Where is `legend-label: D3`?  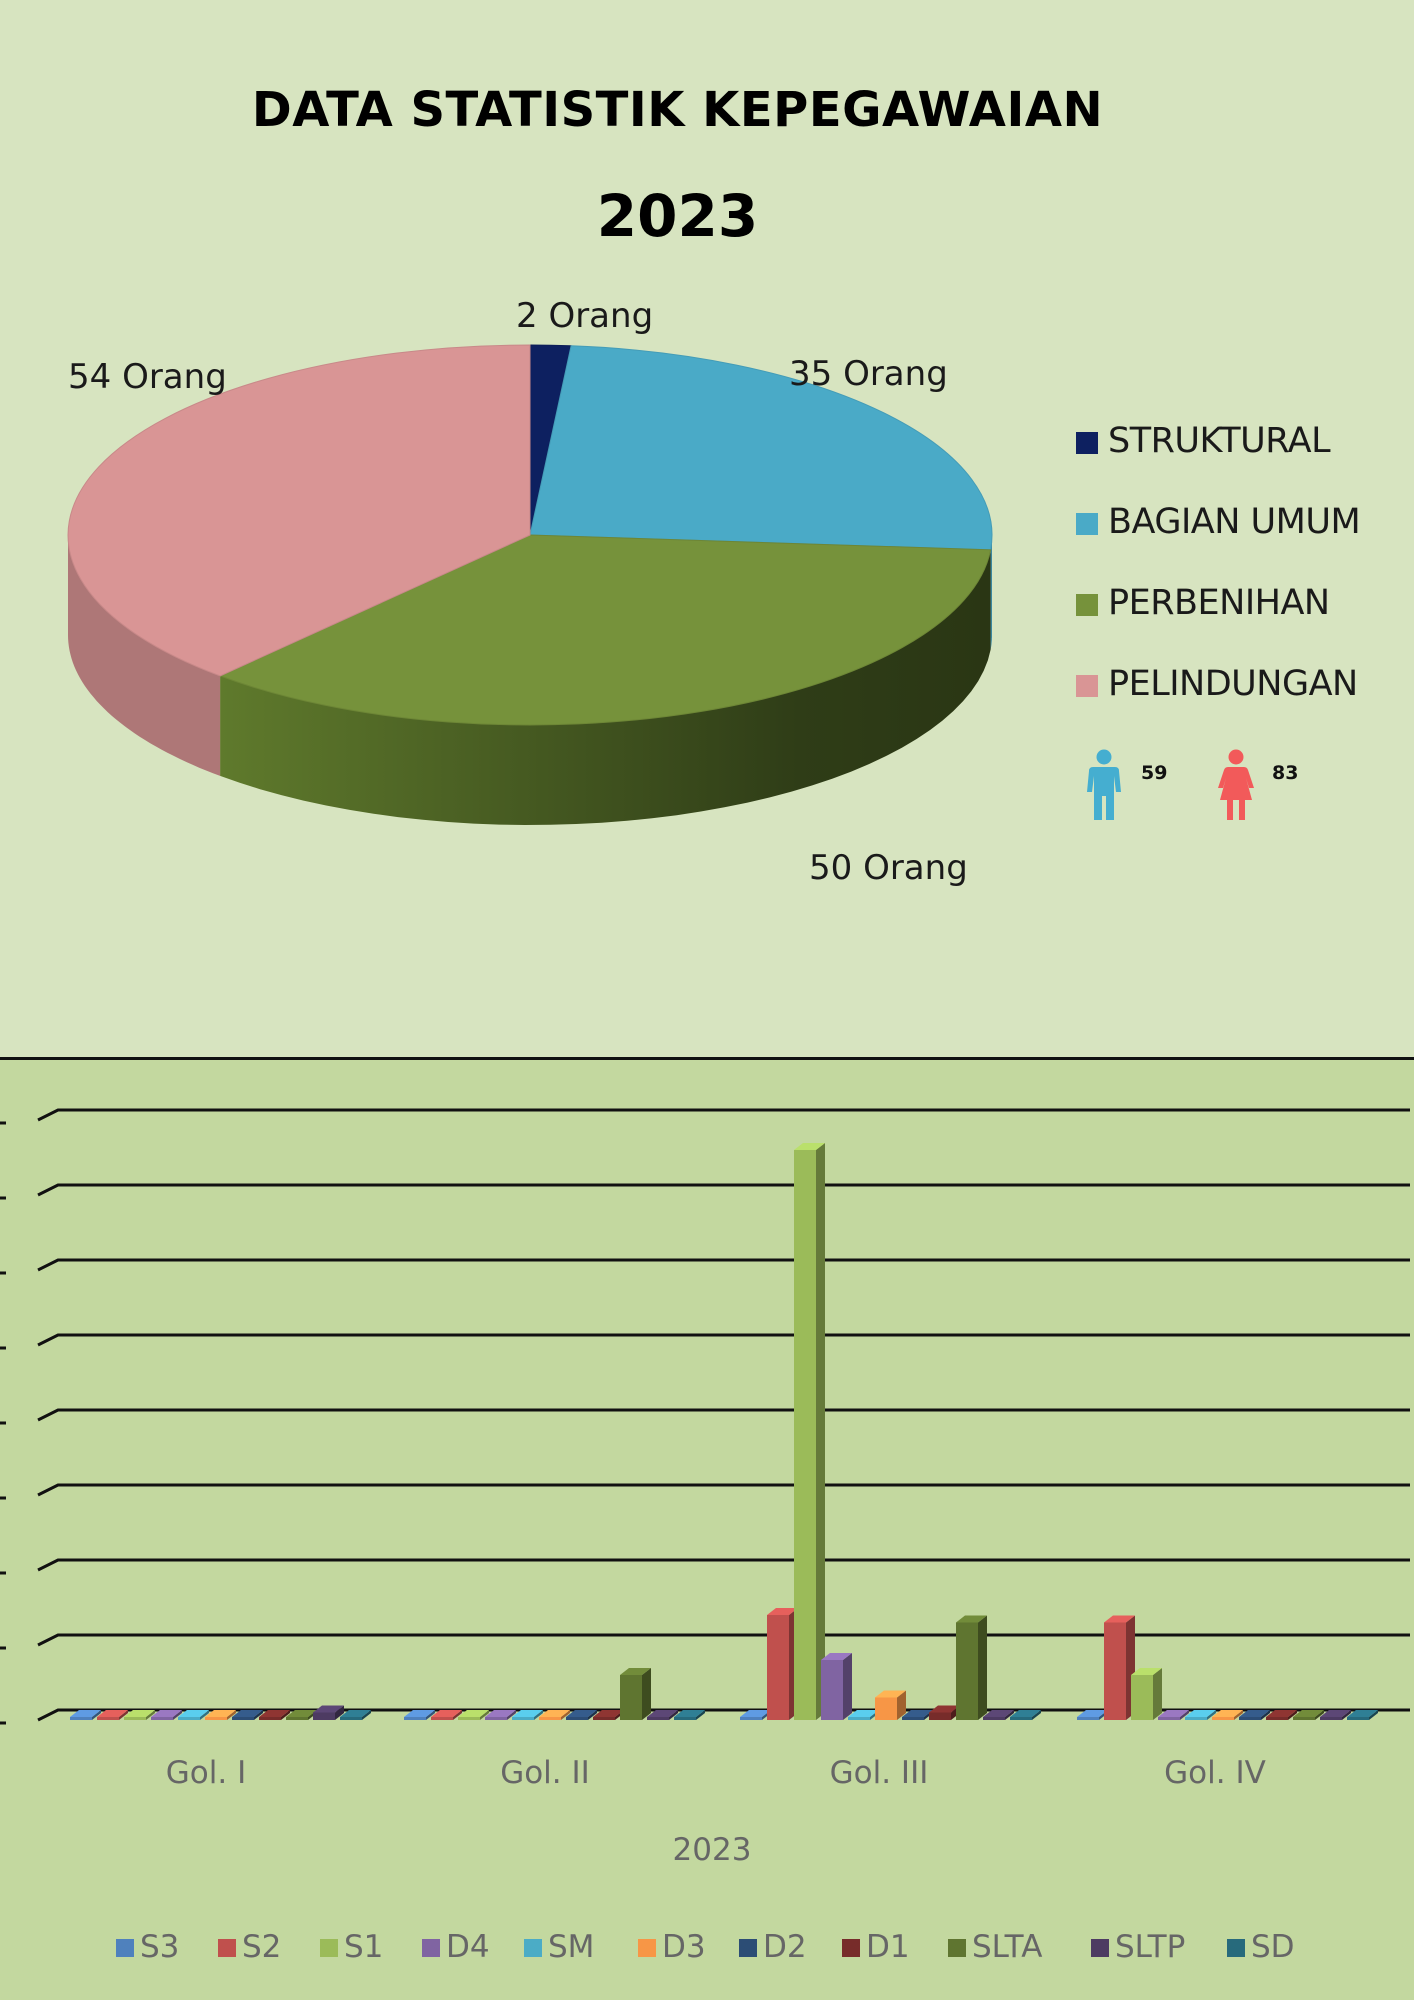 legend-label: D3 is located at coordinates (684, 1947).